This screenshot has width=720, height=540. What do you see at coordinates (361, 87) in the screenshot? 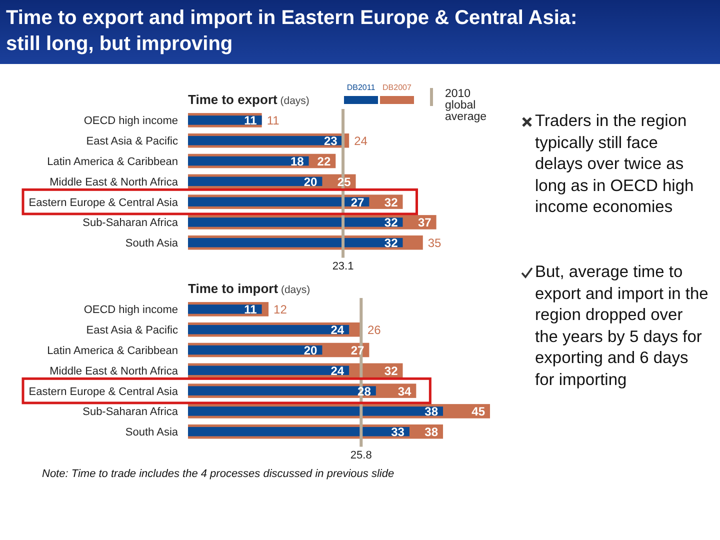
I see `text: DB2011` at bounding box center [361, 87].